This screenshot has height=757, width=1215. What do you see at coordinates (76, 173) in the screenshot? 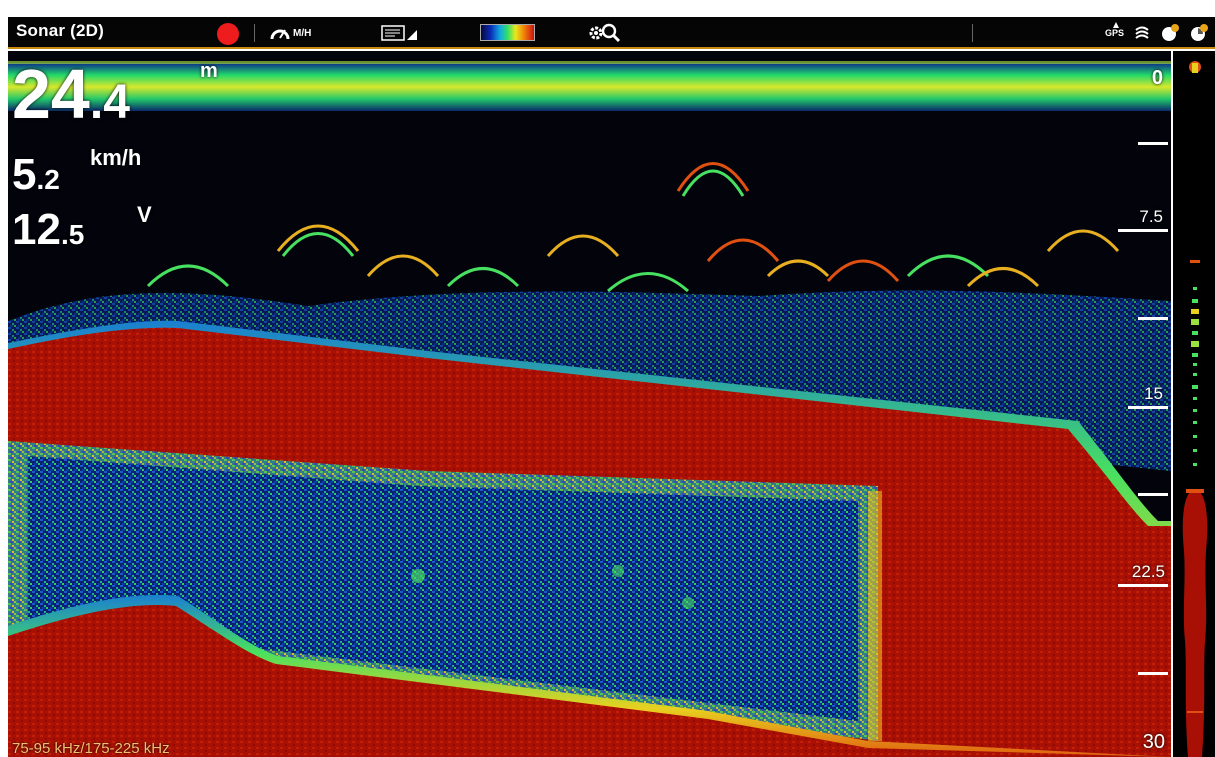
I see `speed-readout: 5.2 km/h` at bounding box center [76, 173].